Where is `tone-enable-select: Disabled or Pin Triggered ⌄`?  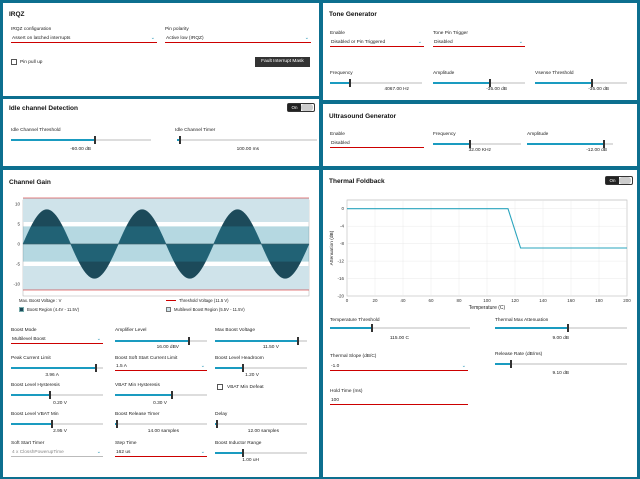 tone-enable-select: Disabled or Pin Triggered ⌄ is located at coordinates (377, 42).